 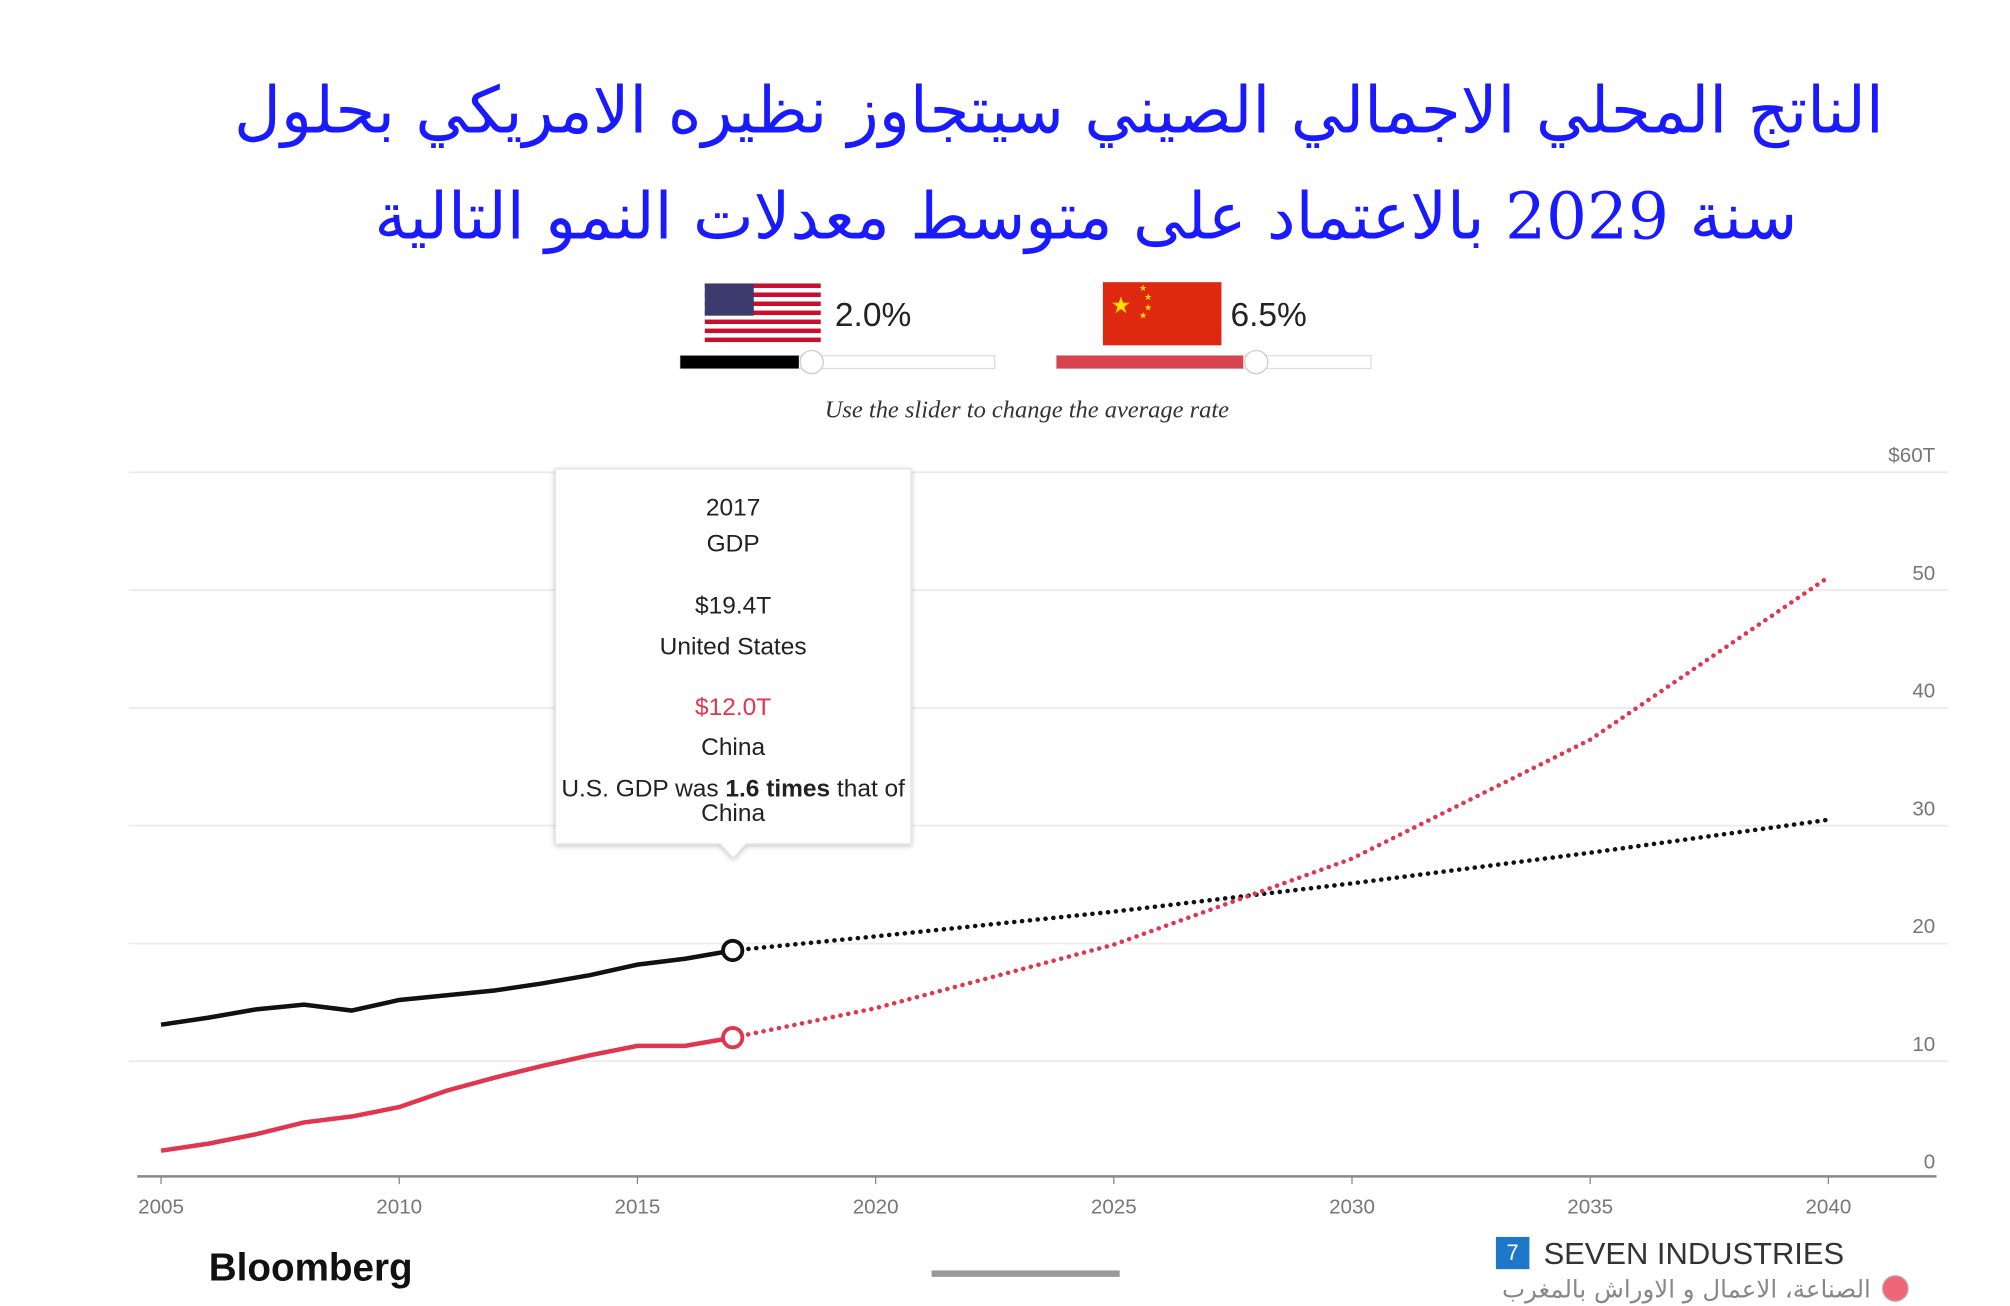 I want to click on tooltip-series: United States, so click(x=733, y=647).